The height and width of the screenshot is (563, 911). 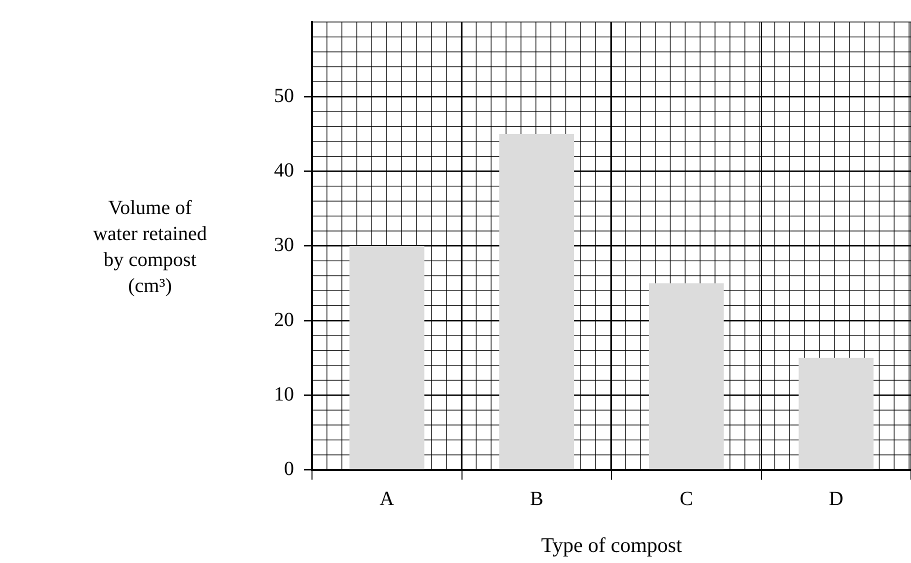 I want to click on y-tick-label: 40, so click(x=284, y=171).